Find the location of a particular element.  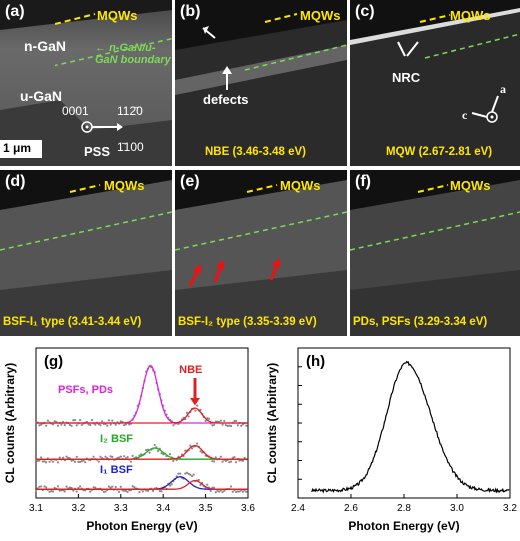

x-tick-label: 3.0 is located at coordinates (457, 508).